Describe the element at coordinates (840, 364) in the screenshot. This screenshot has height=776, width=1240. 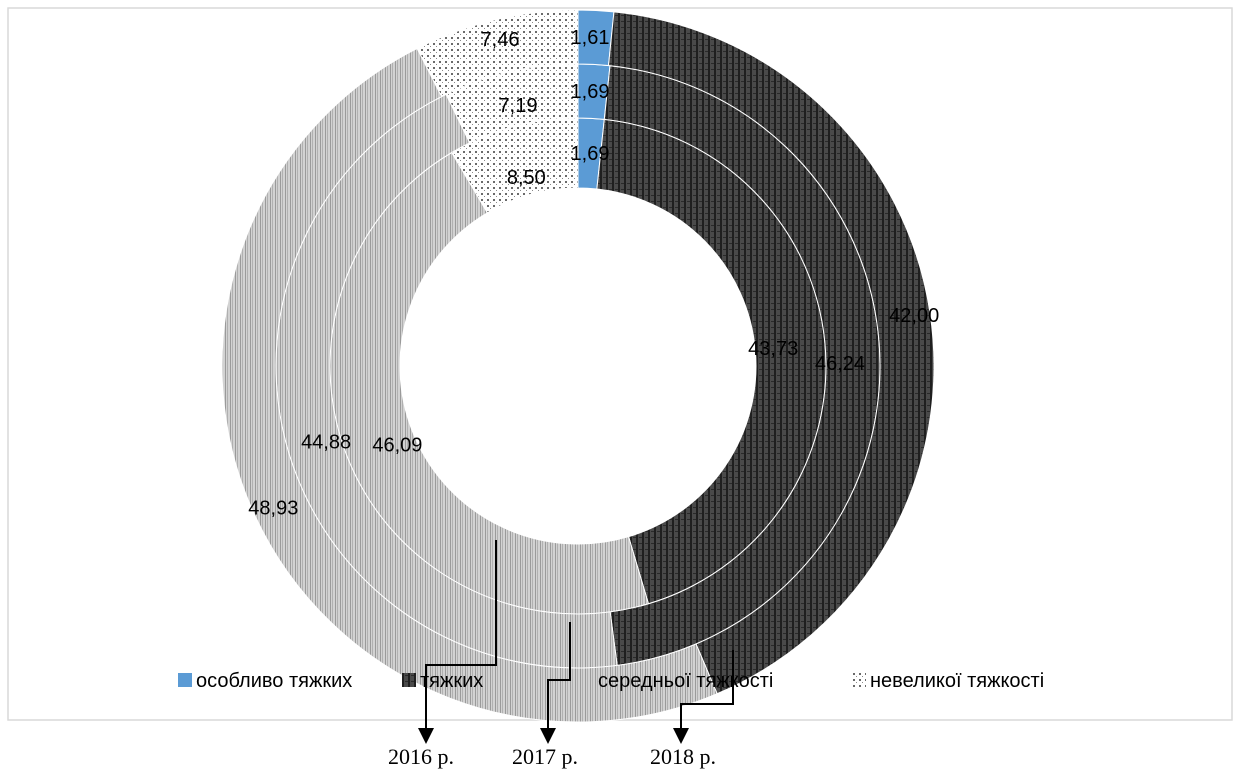
I see `data-label-1-1: 46,24` at that location.